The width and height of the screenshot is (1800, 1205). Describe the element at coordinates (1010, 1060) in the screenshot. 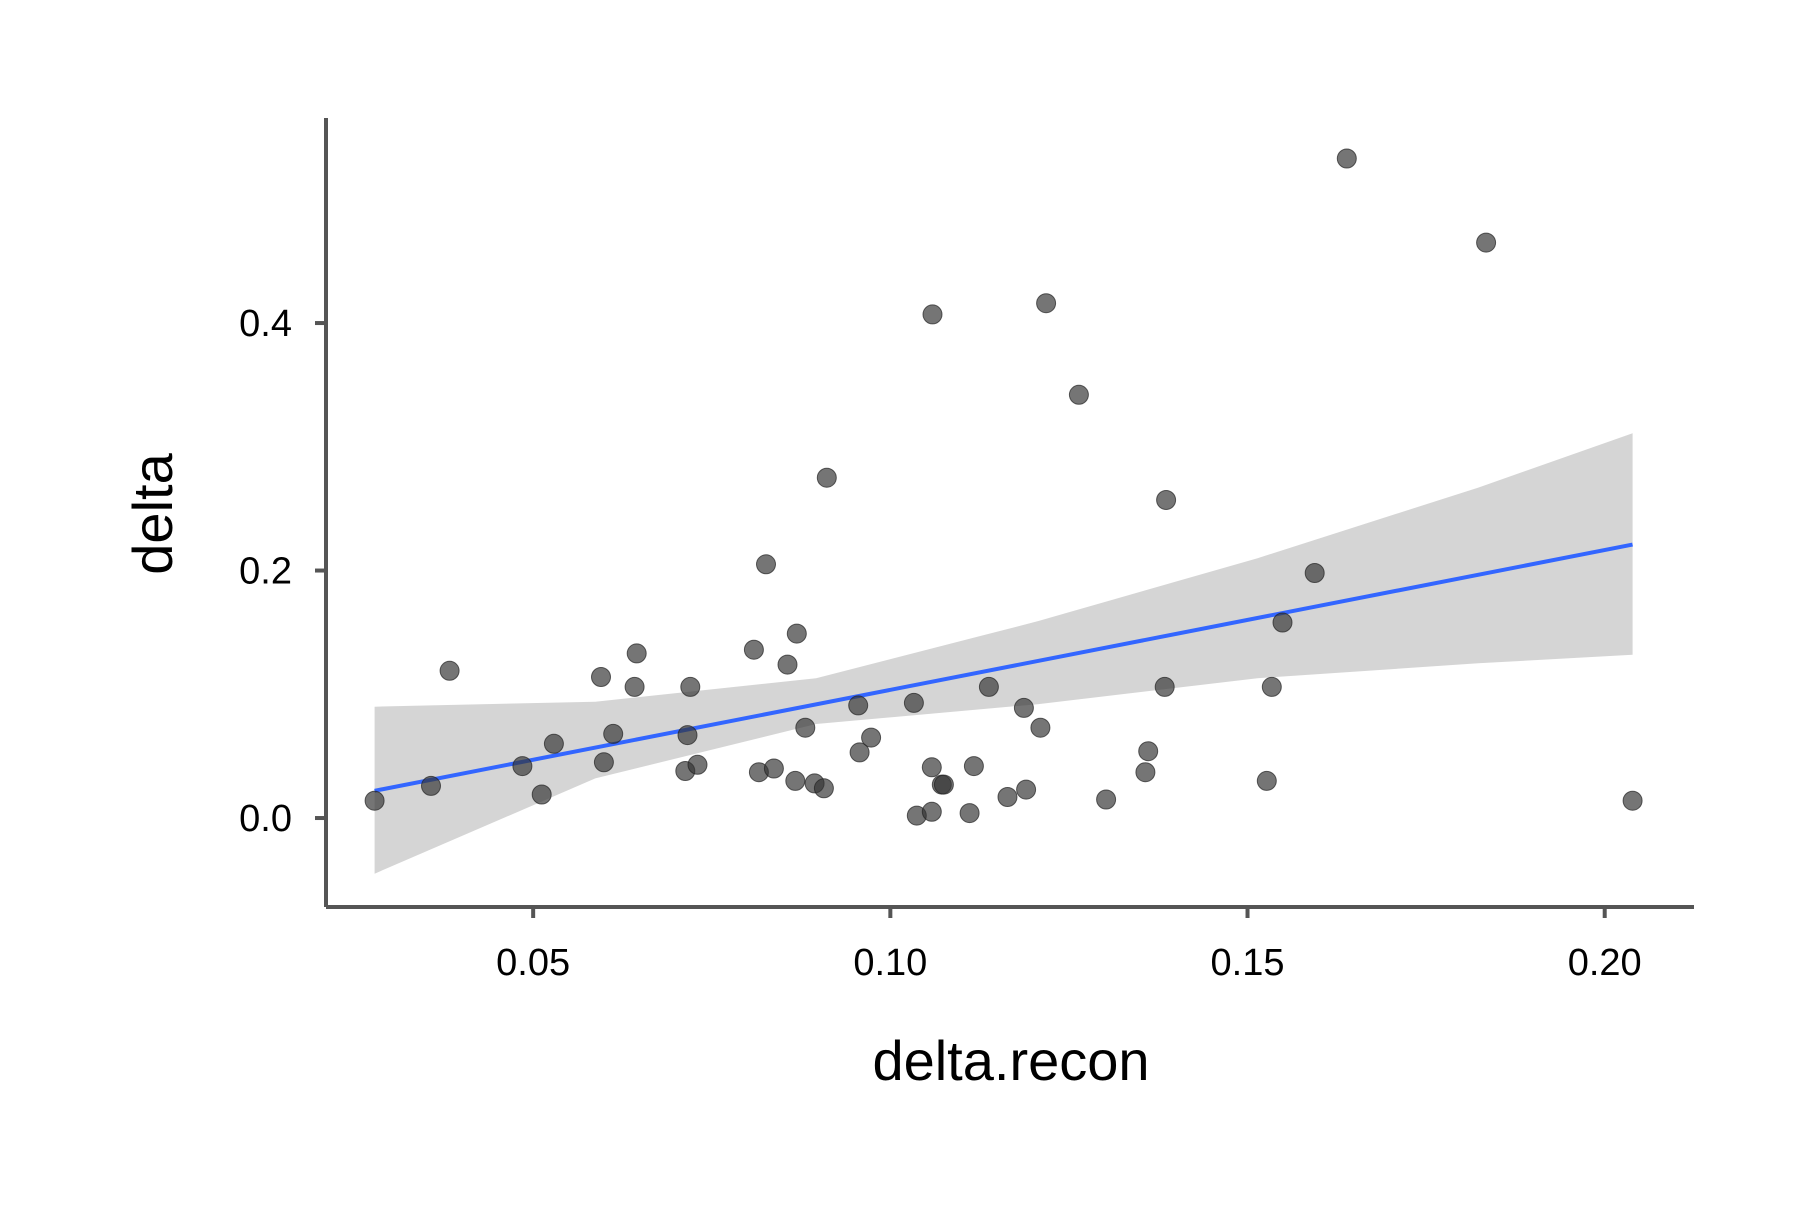

I see `x-axis-title: delta.recon` at that location.